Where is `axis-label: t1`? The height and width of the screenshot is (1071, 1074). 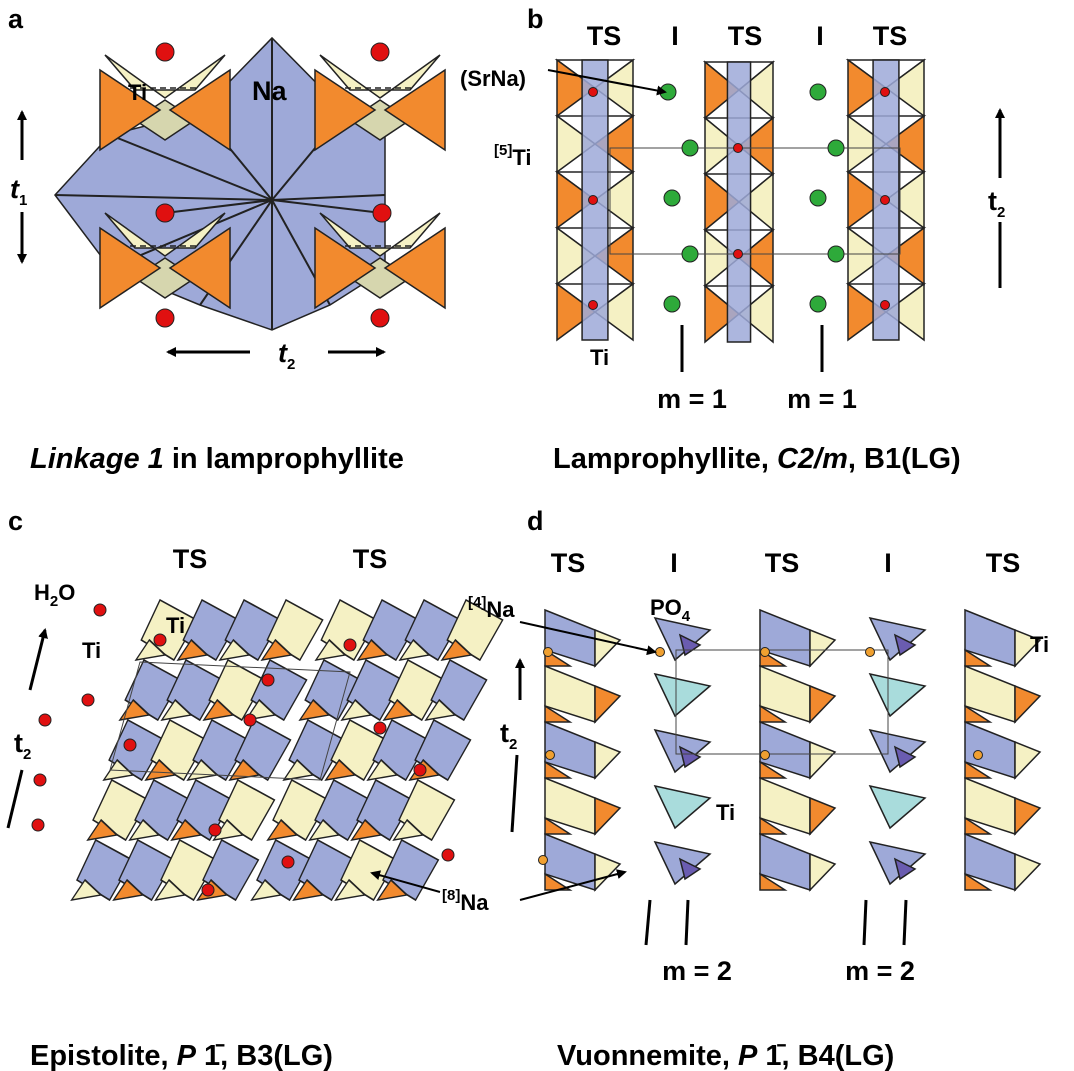 axis-label: t1 is located at coordinates (18, 191).